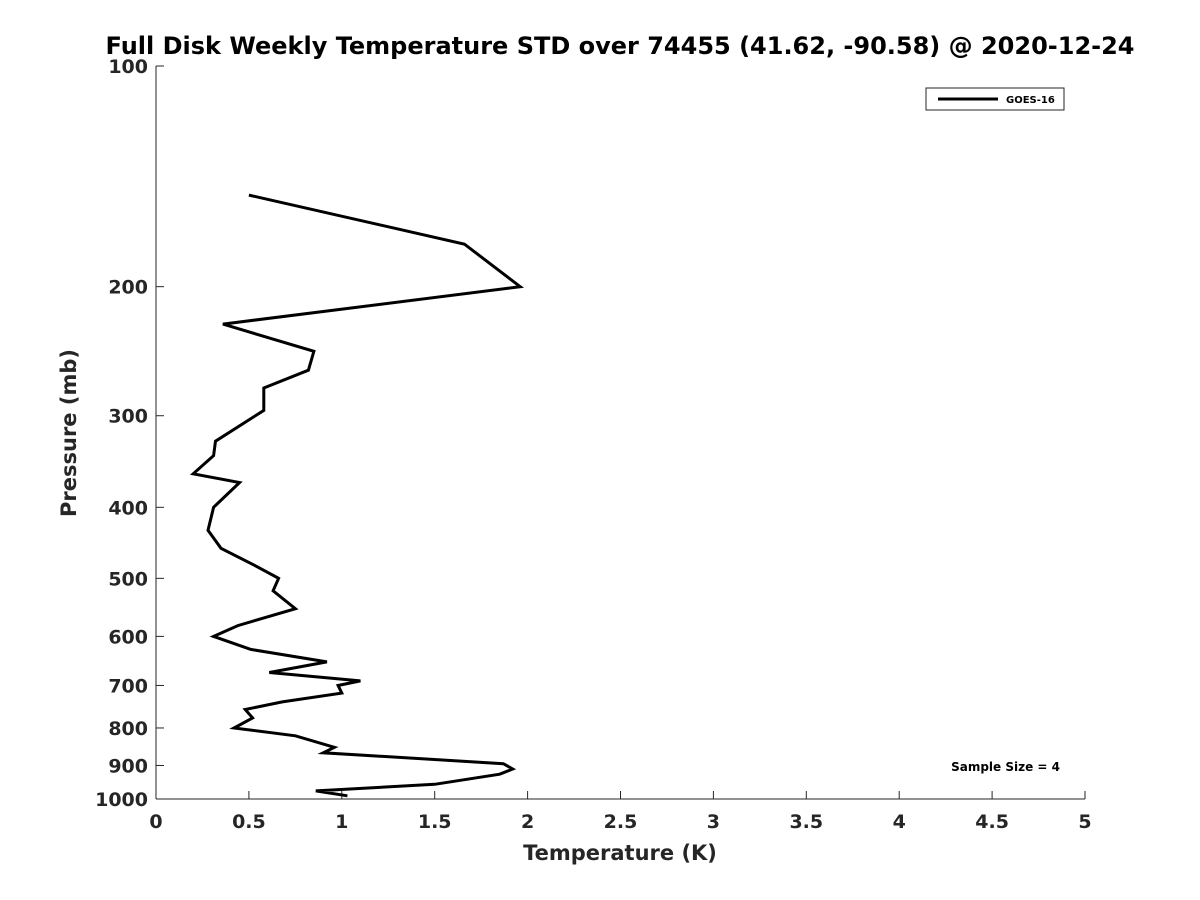 The height and width of the screenshot is (900, 1200). Describe the element at coordinates (341, 822) in the screenshot. I see `x-tick-label: 1` at that location.